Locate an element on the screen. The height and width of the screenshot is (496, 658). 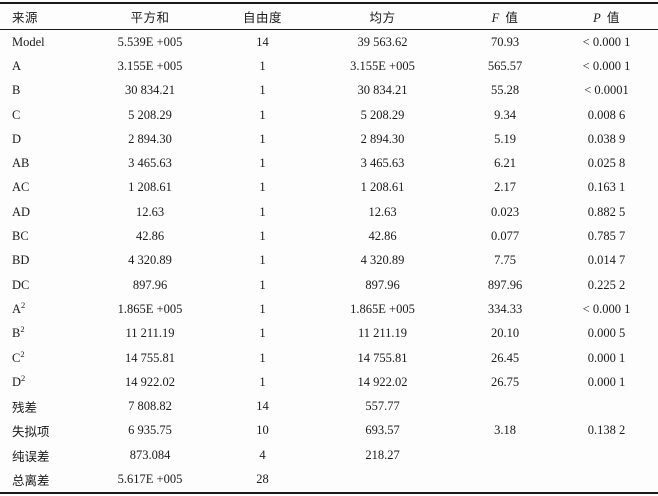
cell-mean_square: 14 922.02 is located at coordinates (382, 381).